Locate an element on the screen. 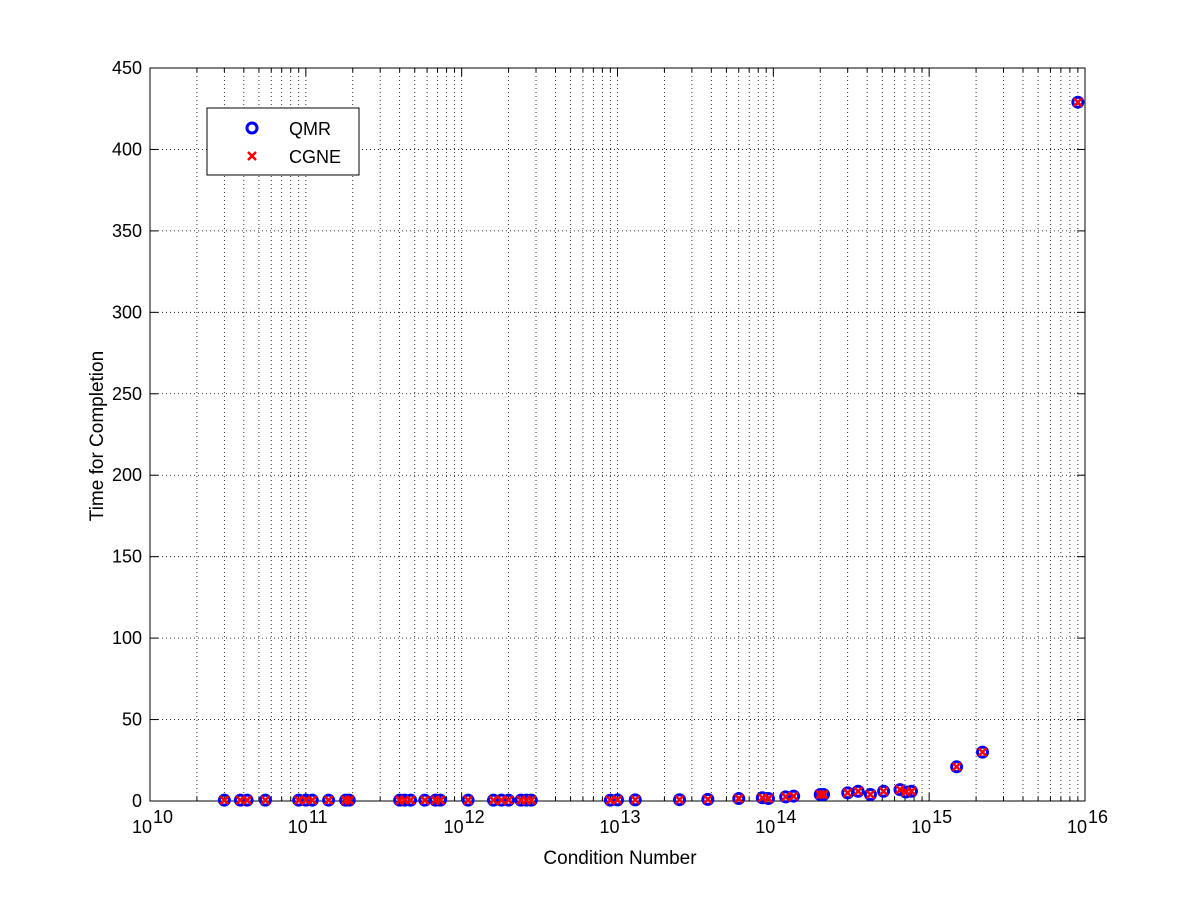 Image resolution: width=1200 pixels, height=901 pixels. x-tick-label: 10 16 is located at coordinates (1087, 822).